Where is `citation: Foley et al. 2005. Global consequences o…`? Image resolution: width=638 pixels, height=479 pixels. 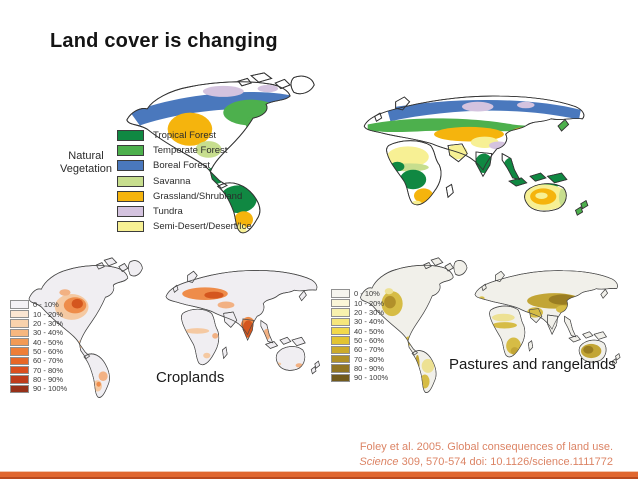 citation: Foley et al. 2005. Global consequences o… is located at coordinates (486, 454).